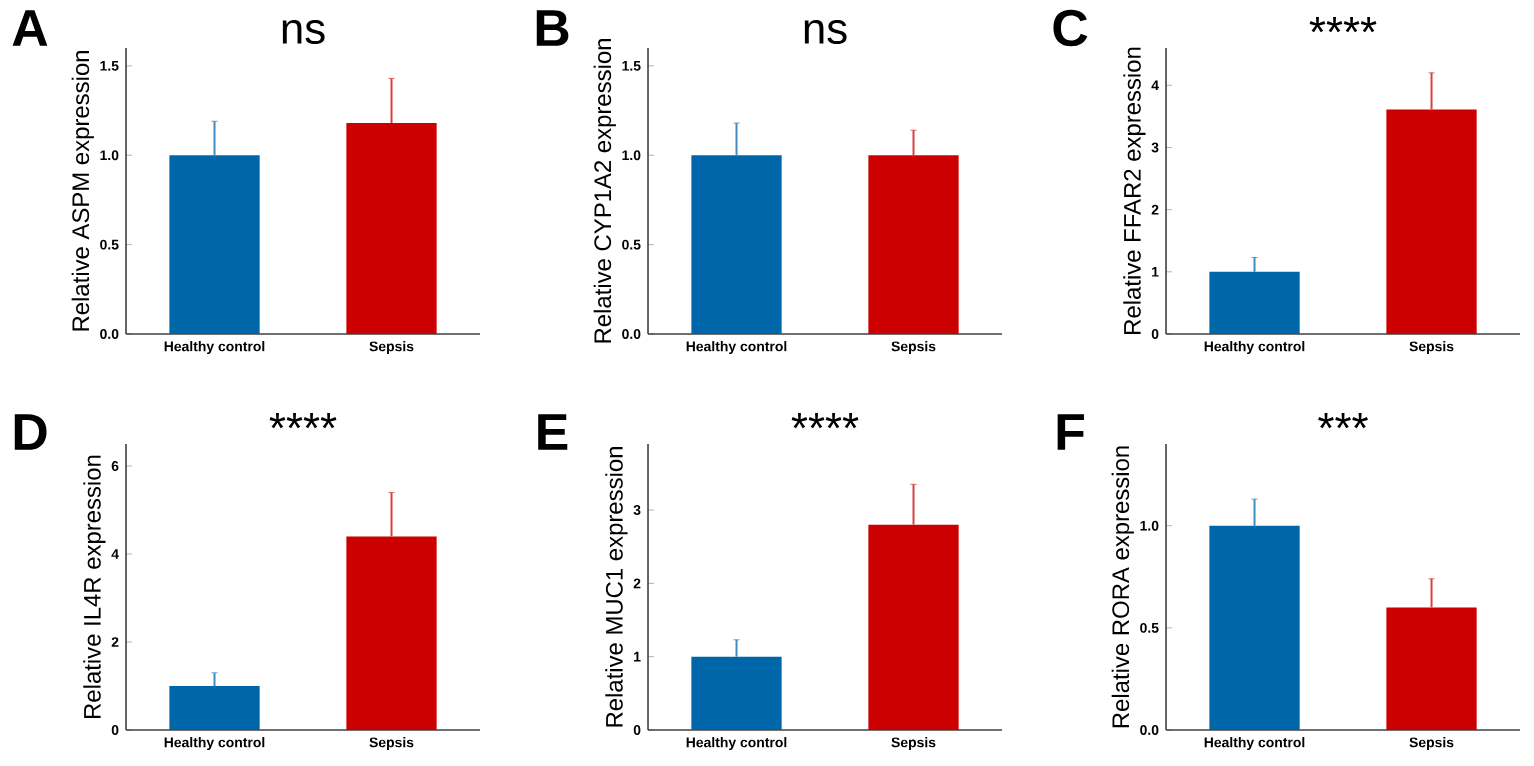 The image size is (1534, 766). I want to click on y-axis-title: Relative ASPM expression, so click(82, 191).